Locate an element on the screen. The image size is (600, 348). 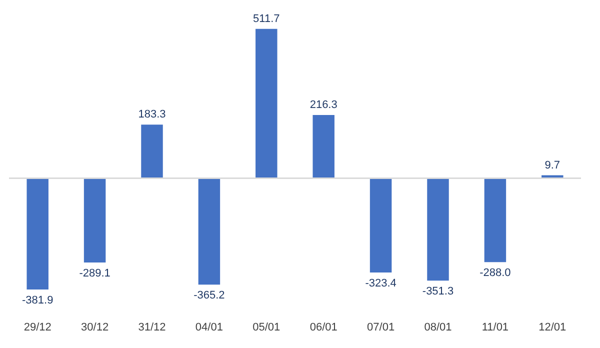
data-label: 216.3 is located at coordinates (324, 105).